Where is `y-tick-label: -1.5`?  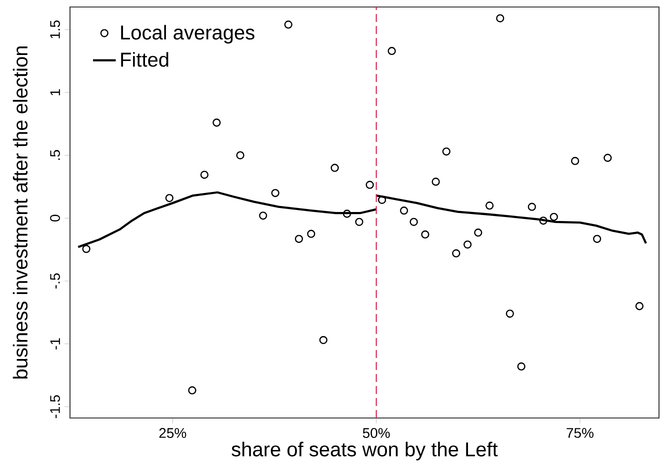
y-tick-label: -1.5 is located at coordinates (55, 406).